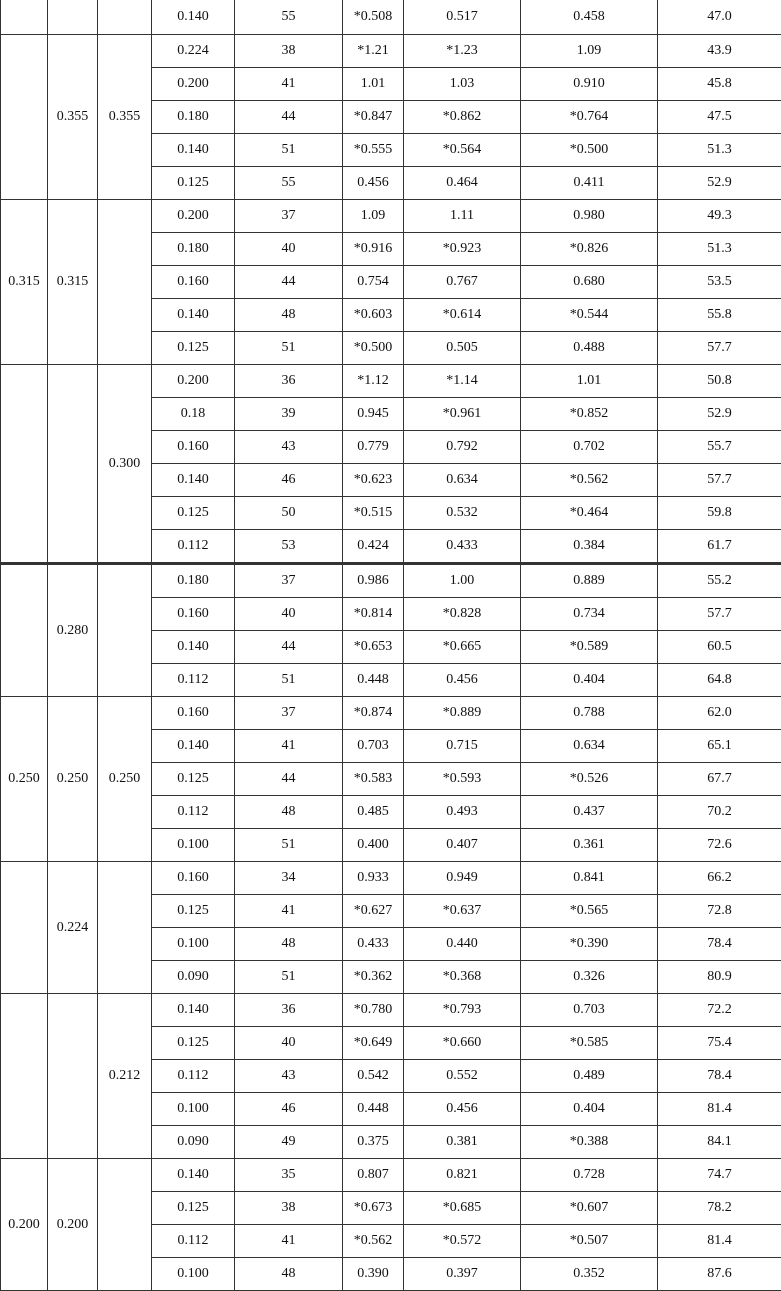  What do you see at coordinates (462, 1274) in the screenshot?
I see `value-cell: 0.397` at bounding box center [462, 1274].